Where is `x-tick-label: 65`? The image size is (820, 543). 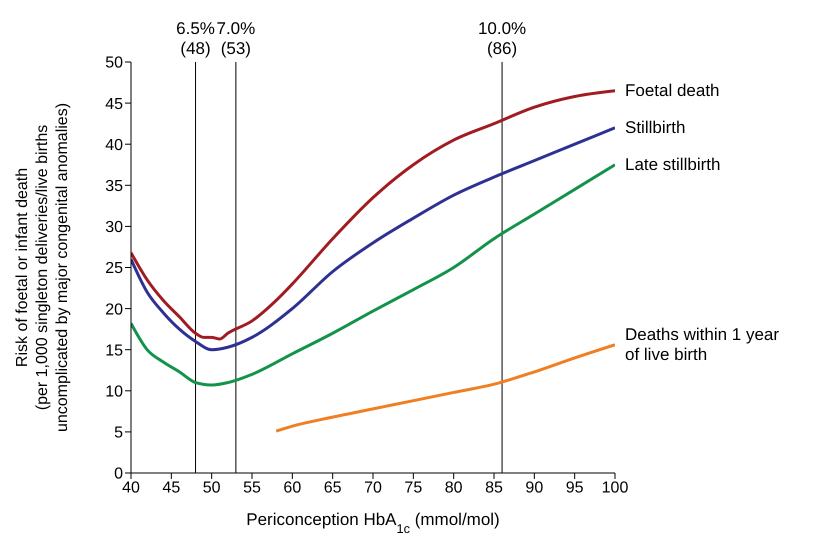
x-tick-label: 65 is located at coordinates (333, 487).